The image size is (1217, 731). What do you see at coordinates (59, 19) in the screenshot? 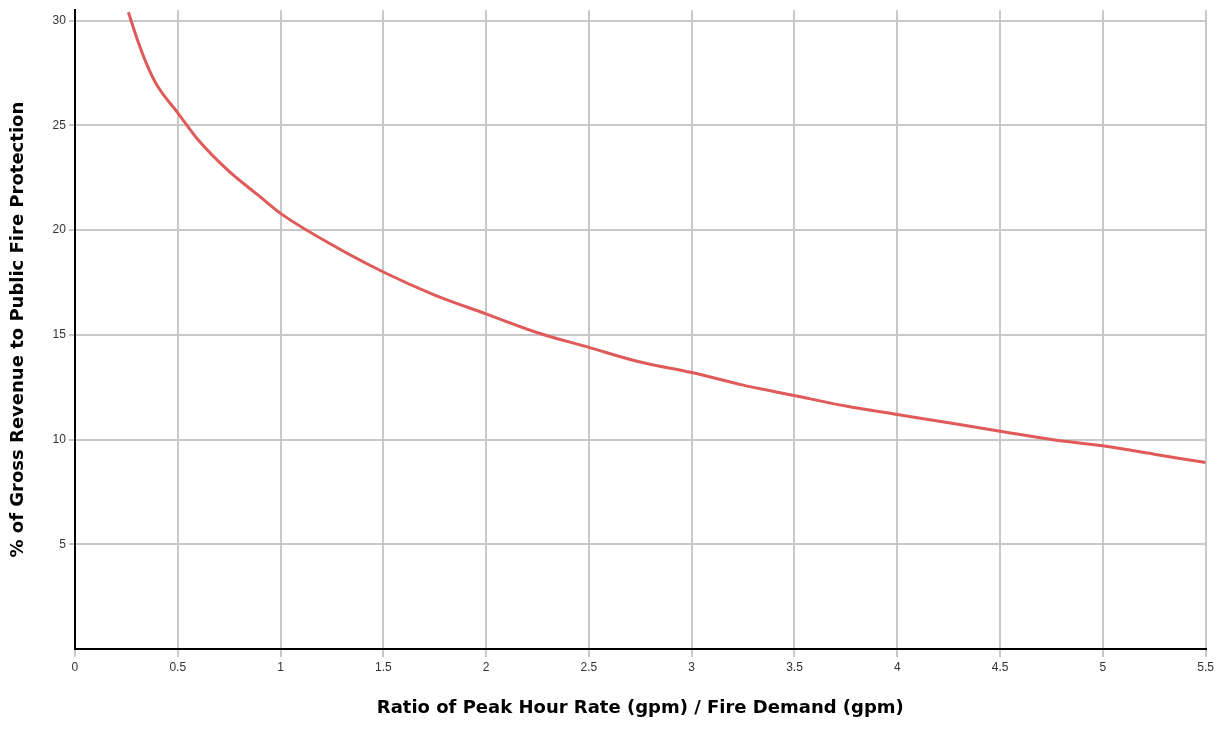
I see `y-tick-label: 30` at bounding box center [59, 19].